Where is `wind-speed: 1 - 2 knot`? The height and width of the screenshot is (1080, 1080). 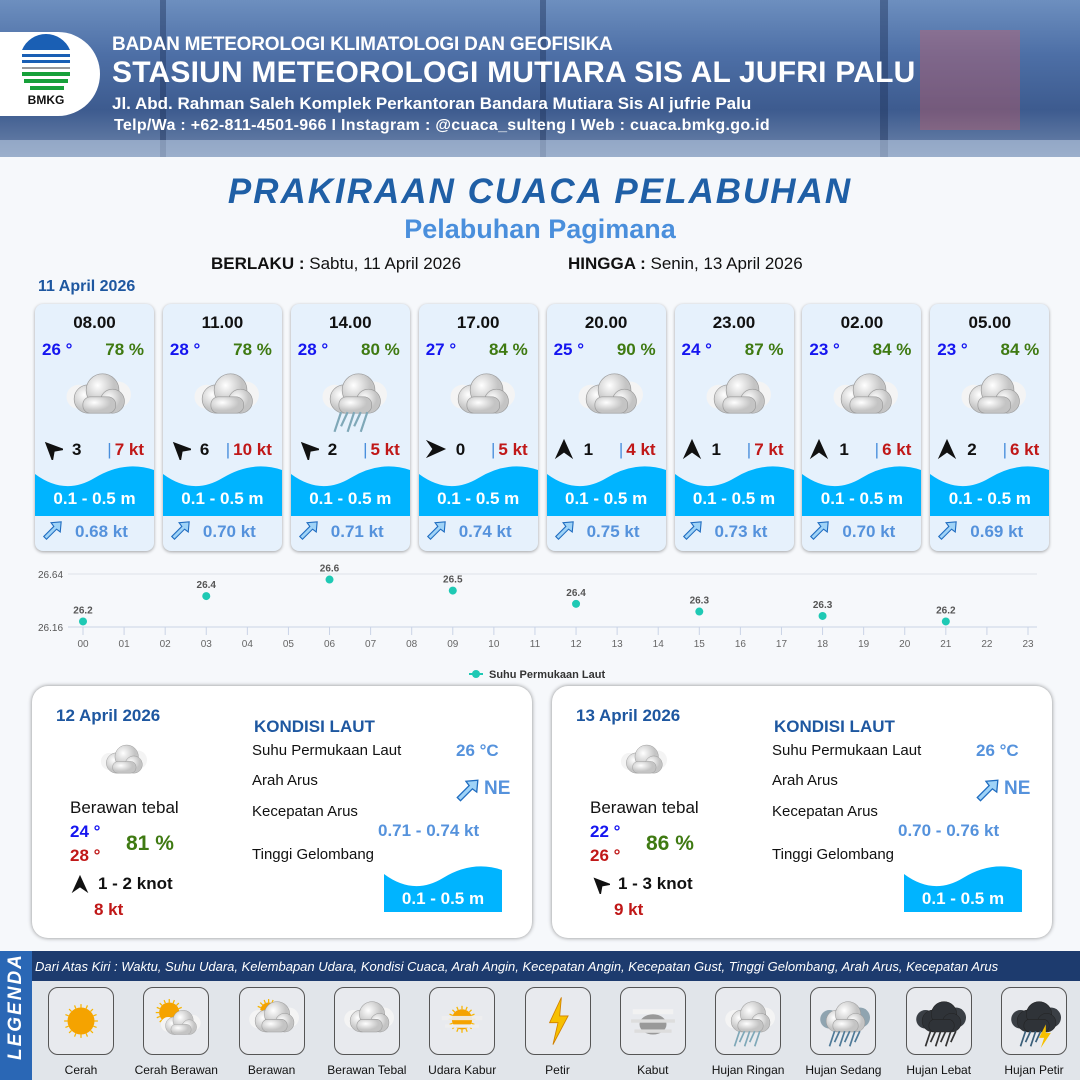 wind-speed: 1 - 2 knot is located at coordinates (135, 883).